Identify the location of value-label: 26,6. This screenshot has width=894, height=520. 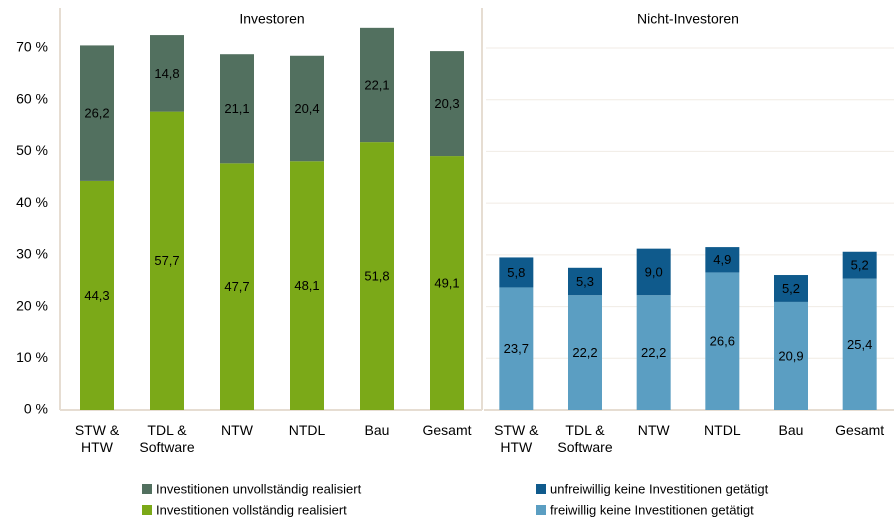
(722, 341).